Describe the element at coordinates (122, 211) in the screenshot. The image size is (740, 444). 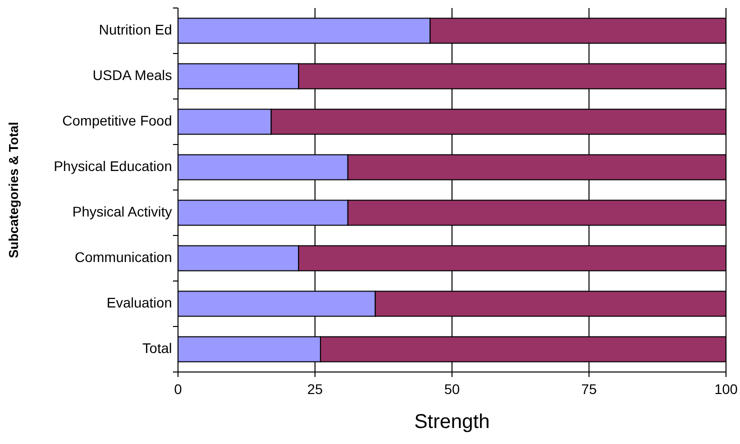
I see `y-tick-label: Physical Activity` at that location.